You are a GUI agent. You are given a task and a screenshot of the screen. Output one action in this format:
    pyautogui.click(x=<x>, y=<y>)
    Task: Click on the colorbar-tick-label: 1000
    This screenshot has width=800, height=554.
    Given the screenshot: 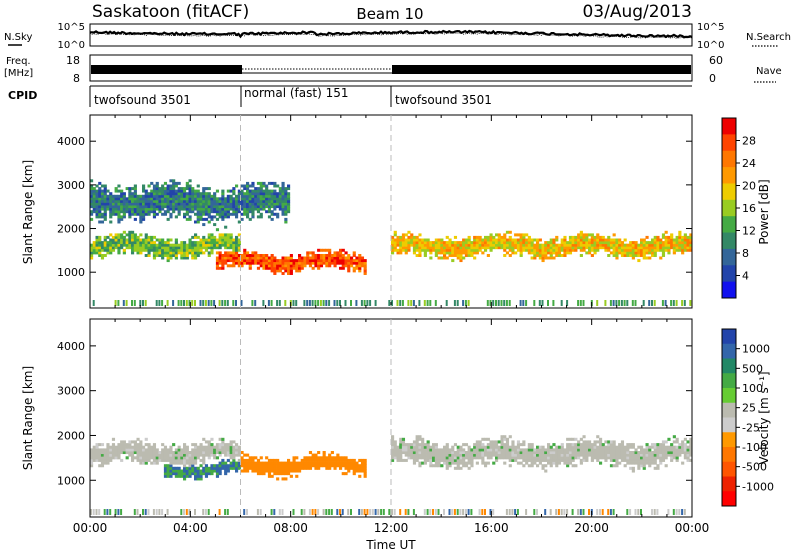 What is the action you would take?
    pyautogui.click(x=756, y=349)
    